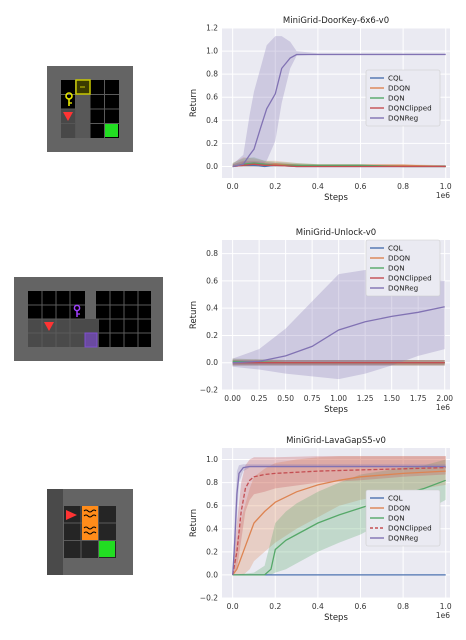 The image size is (466, 640). What do you see at coordinates (336, 21) in the screenshot?
I see `chart-title: MiniGrid-DoorKey-6x6-v0` at bounding box center [336, 21].